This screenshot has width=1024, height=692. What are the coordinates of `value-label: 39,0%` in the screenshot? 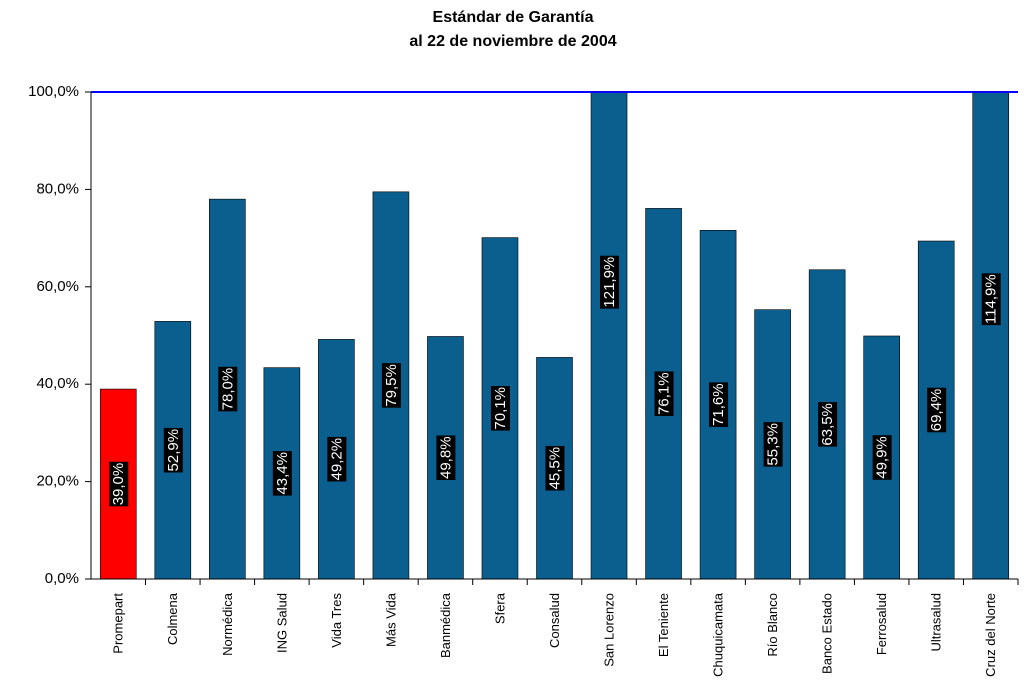 It's located at (119, 484).